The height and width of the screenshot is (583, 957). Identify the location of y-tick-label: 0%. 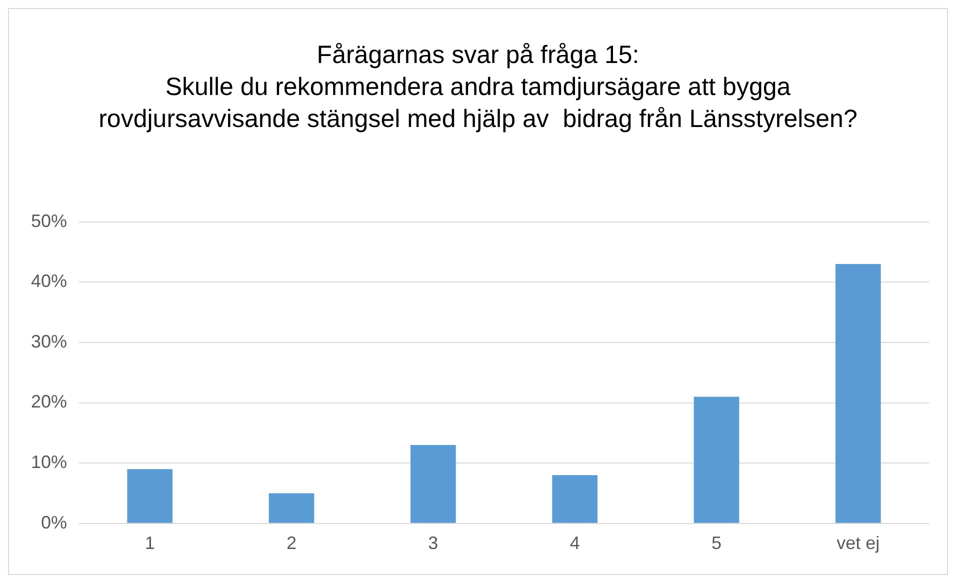
(54, 522).